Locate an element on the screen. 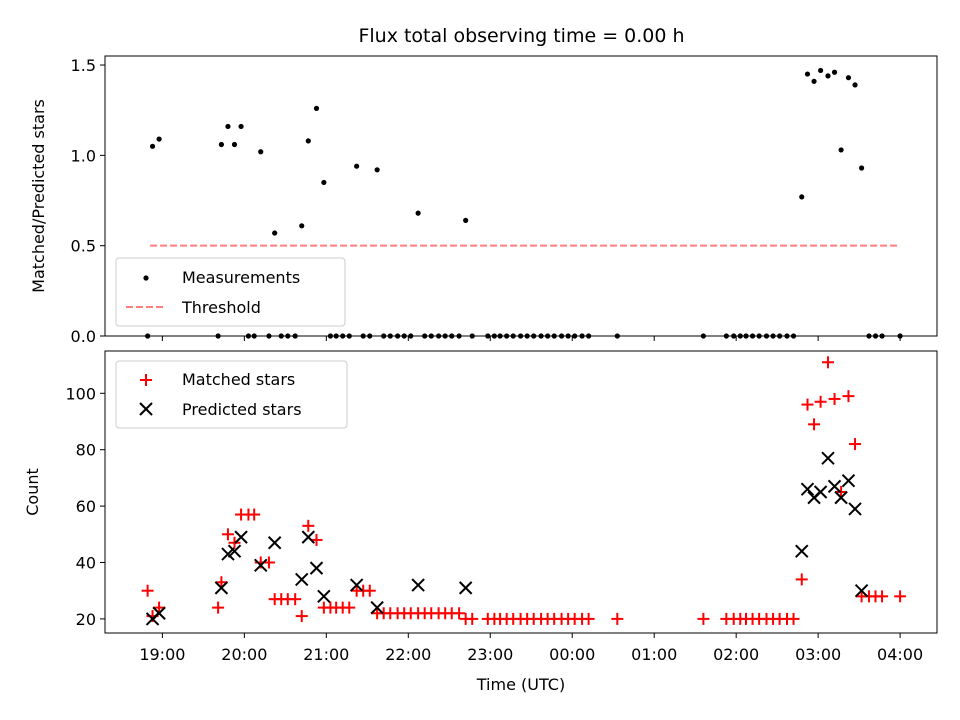  top-y-tick-label: 1.5 is located at coordinates (83, 65).